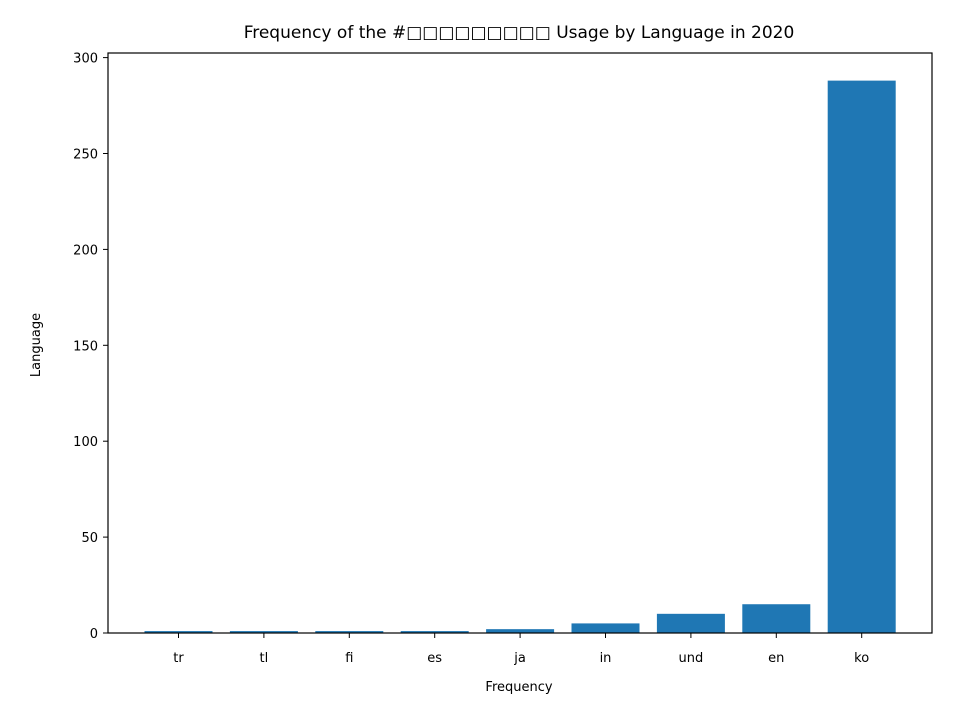  What do you see at coordinates (521, 649) in the screenshot?
I see `x-axis-ticks: tr tl fi es ja in und en ko` at bounding box center [521, 649].